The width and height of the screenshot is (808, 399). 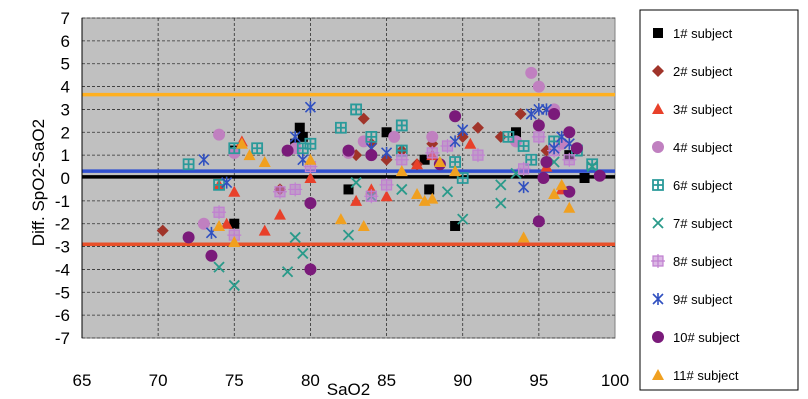 I want to click on y-tick-label: -5, so click(x=62, y=292).